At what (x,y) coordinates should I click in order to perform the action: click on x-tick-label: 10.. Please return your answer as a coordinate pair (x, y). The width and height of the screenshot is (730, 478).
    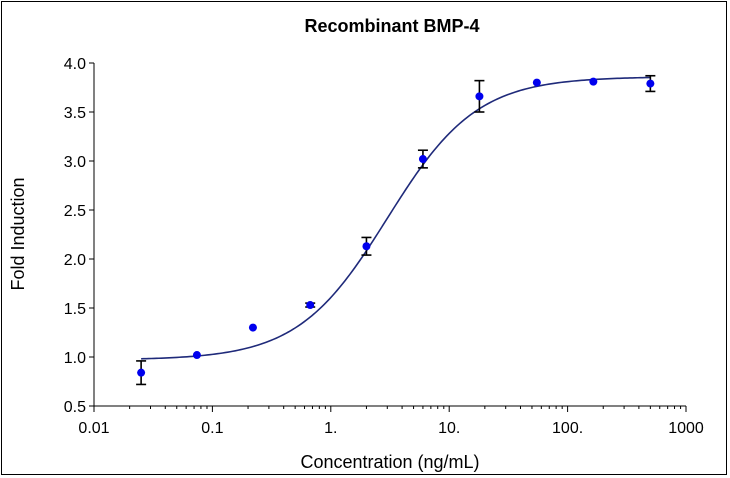
    Looking at the image, I should click on (449, 428).